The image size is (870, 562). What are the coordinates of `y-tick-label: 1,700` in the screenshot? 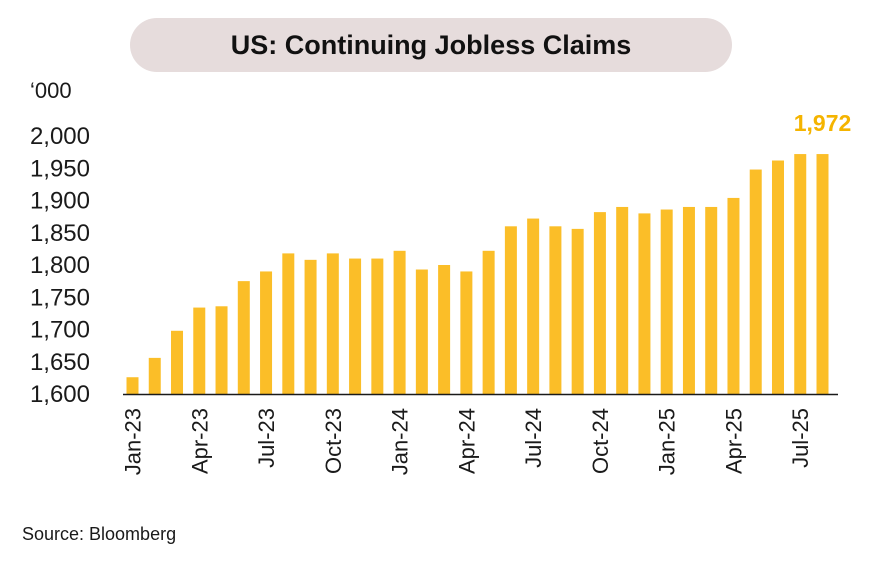 It's located at (60, 330).